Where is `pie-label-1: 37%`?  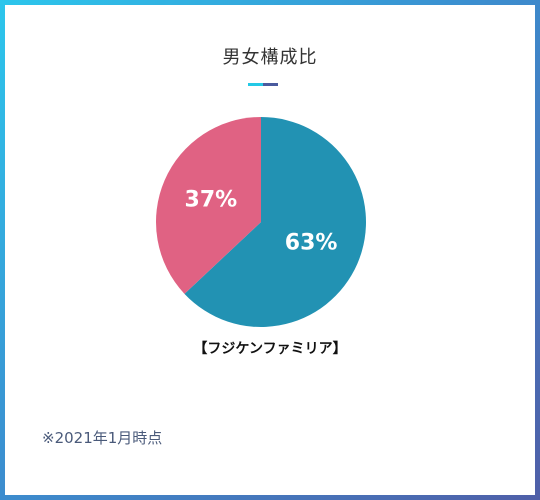 pie-label-1: 37% is located at coordinates (211, 199).